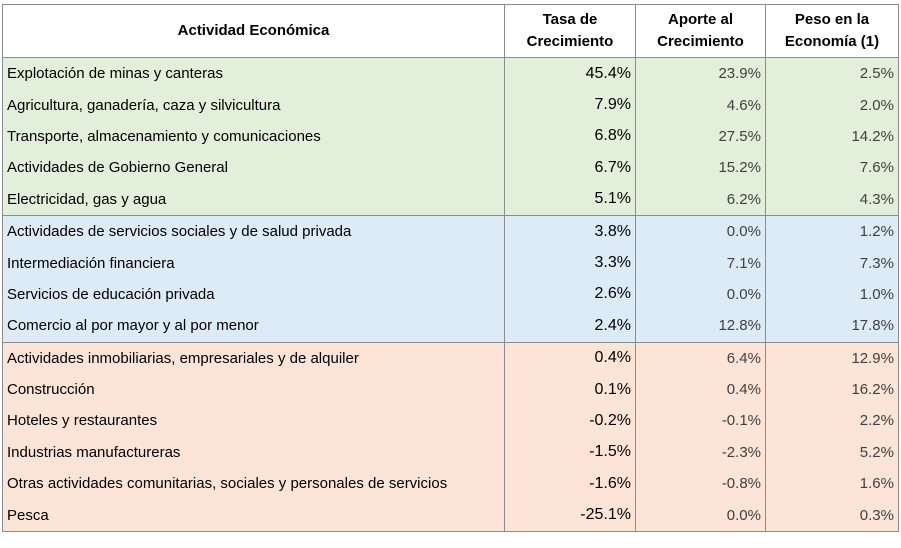  Describe the element at coordinates (832, 31) in the screenshot. I see `header-weight: Peso en la Economía (1)` at that location.